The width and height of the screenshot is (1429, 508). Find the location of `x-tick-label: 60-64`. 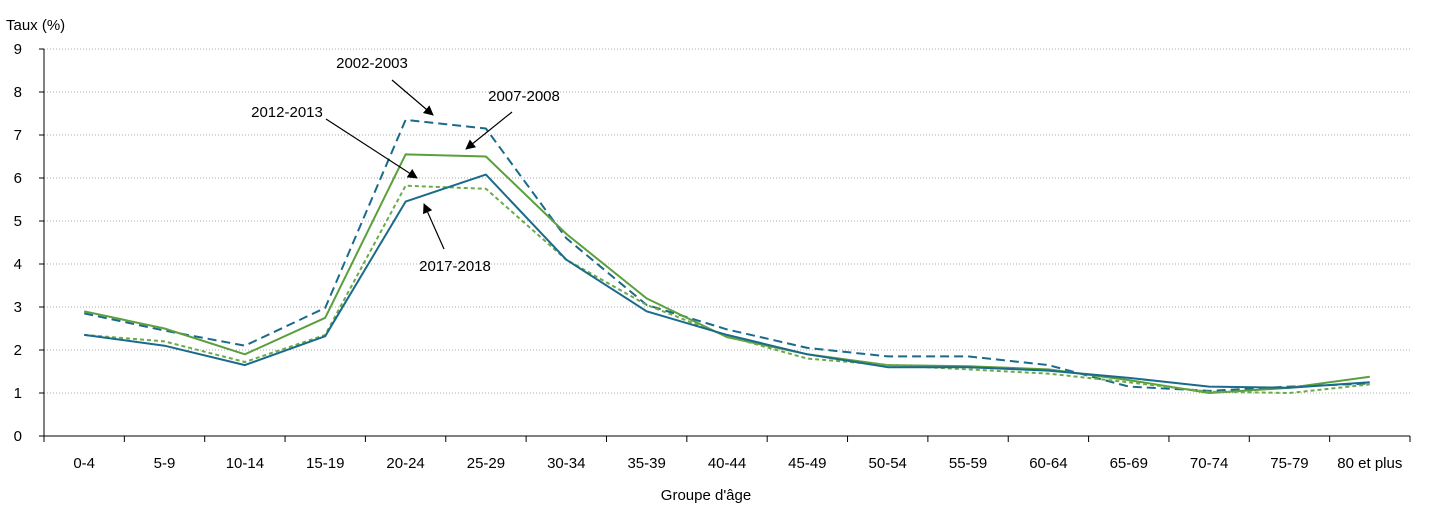

x-tick-label: 60-64 is located at coordinates (1048, 463).